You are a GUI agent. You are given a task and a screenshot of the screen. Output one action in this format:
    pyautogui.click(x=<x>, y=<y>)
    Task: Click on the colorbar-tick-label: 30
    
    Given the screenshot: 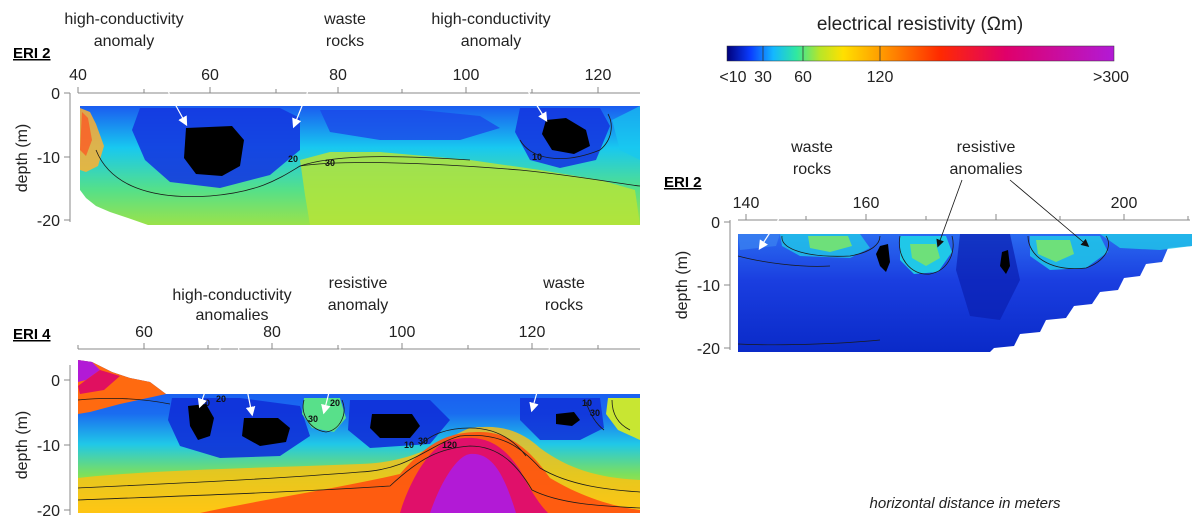 What is the action you would take?
    pyautogui.click(x=763, y=77)
    